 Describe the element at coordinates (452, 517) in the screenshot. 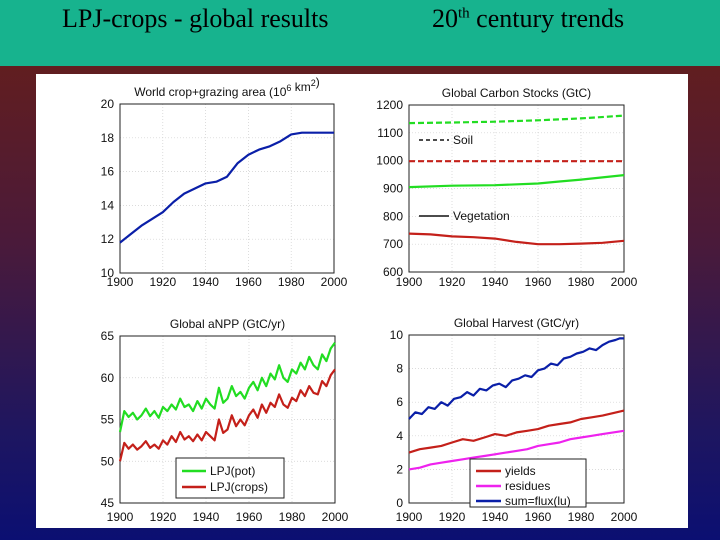

I see `harvest-xtick-label: 1920` at that location.